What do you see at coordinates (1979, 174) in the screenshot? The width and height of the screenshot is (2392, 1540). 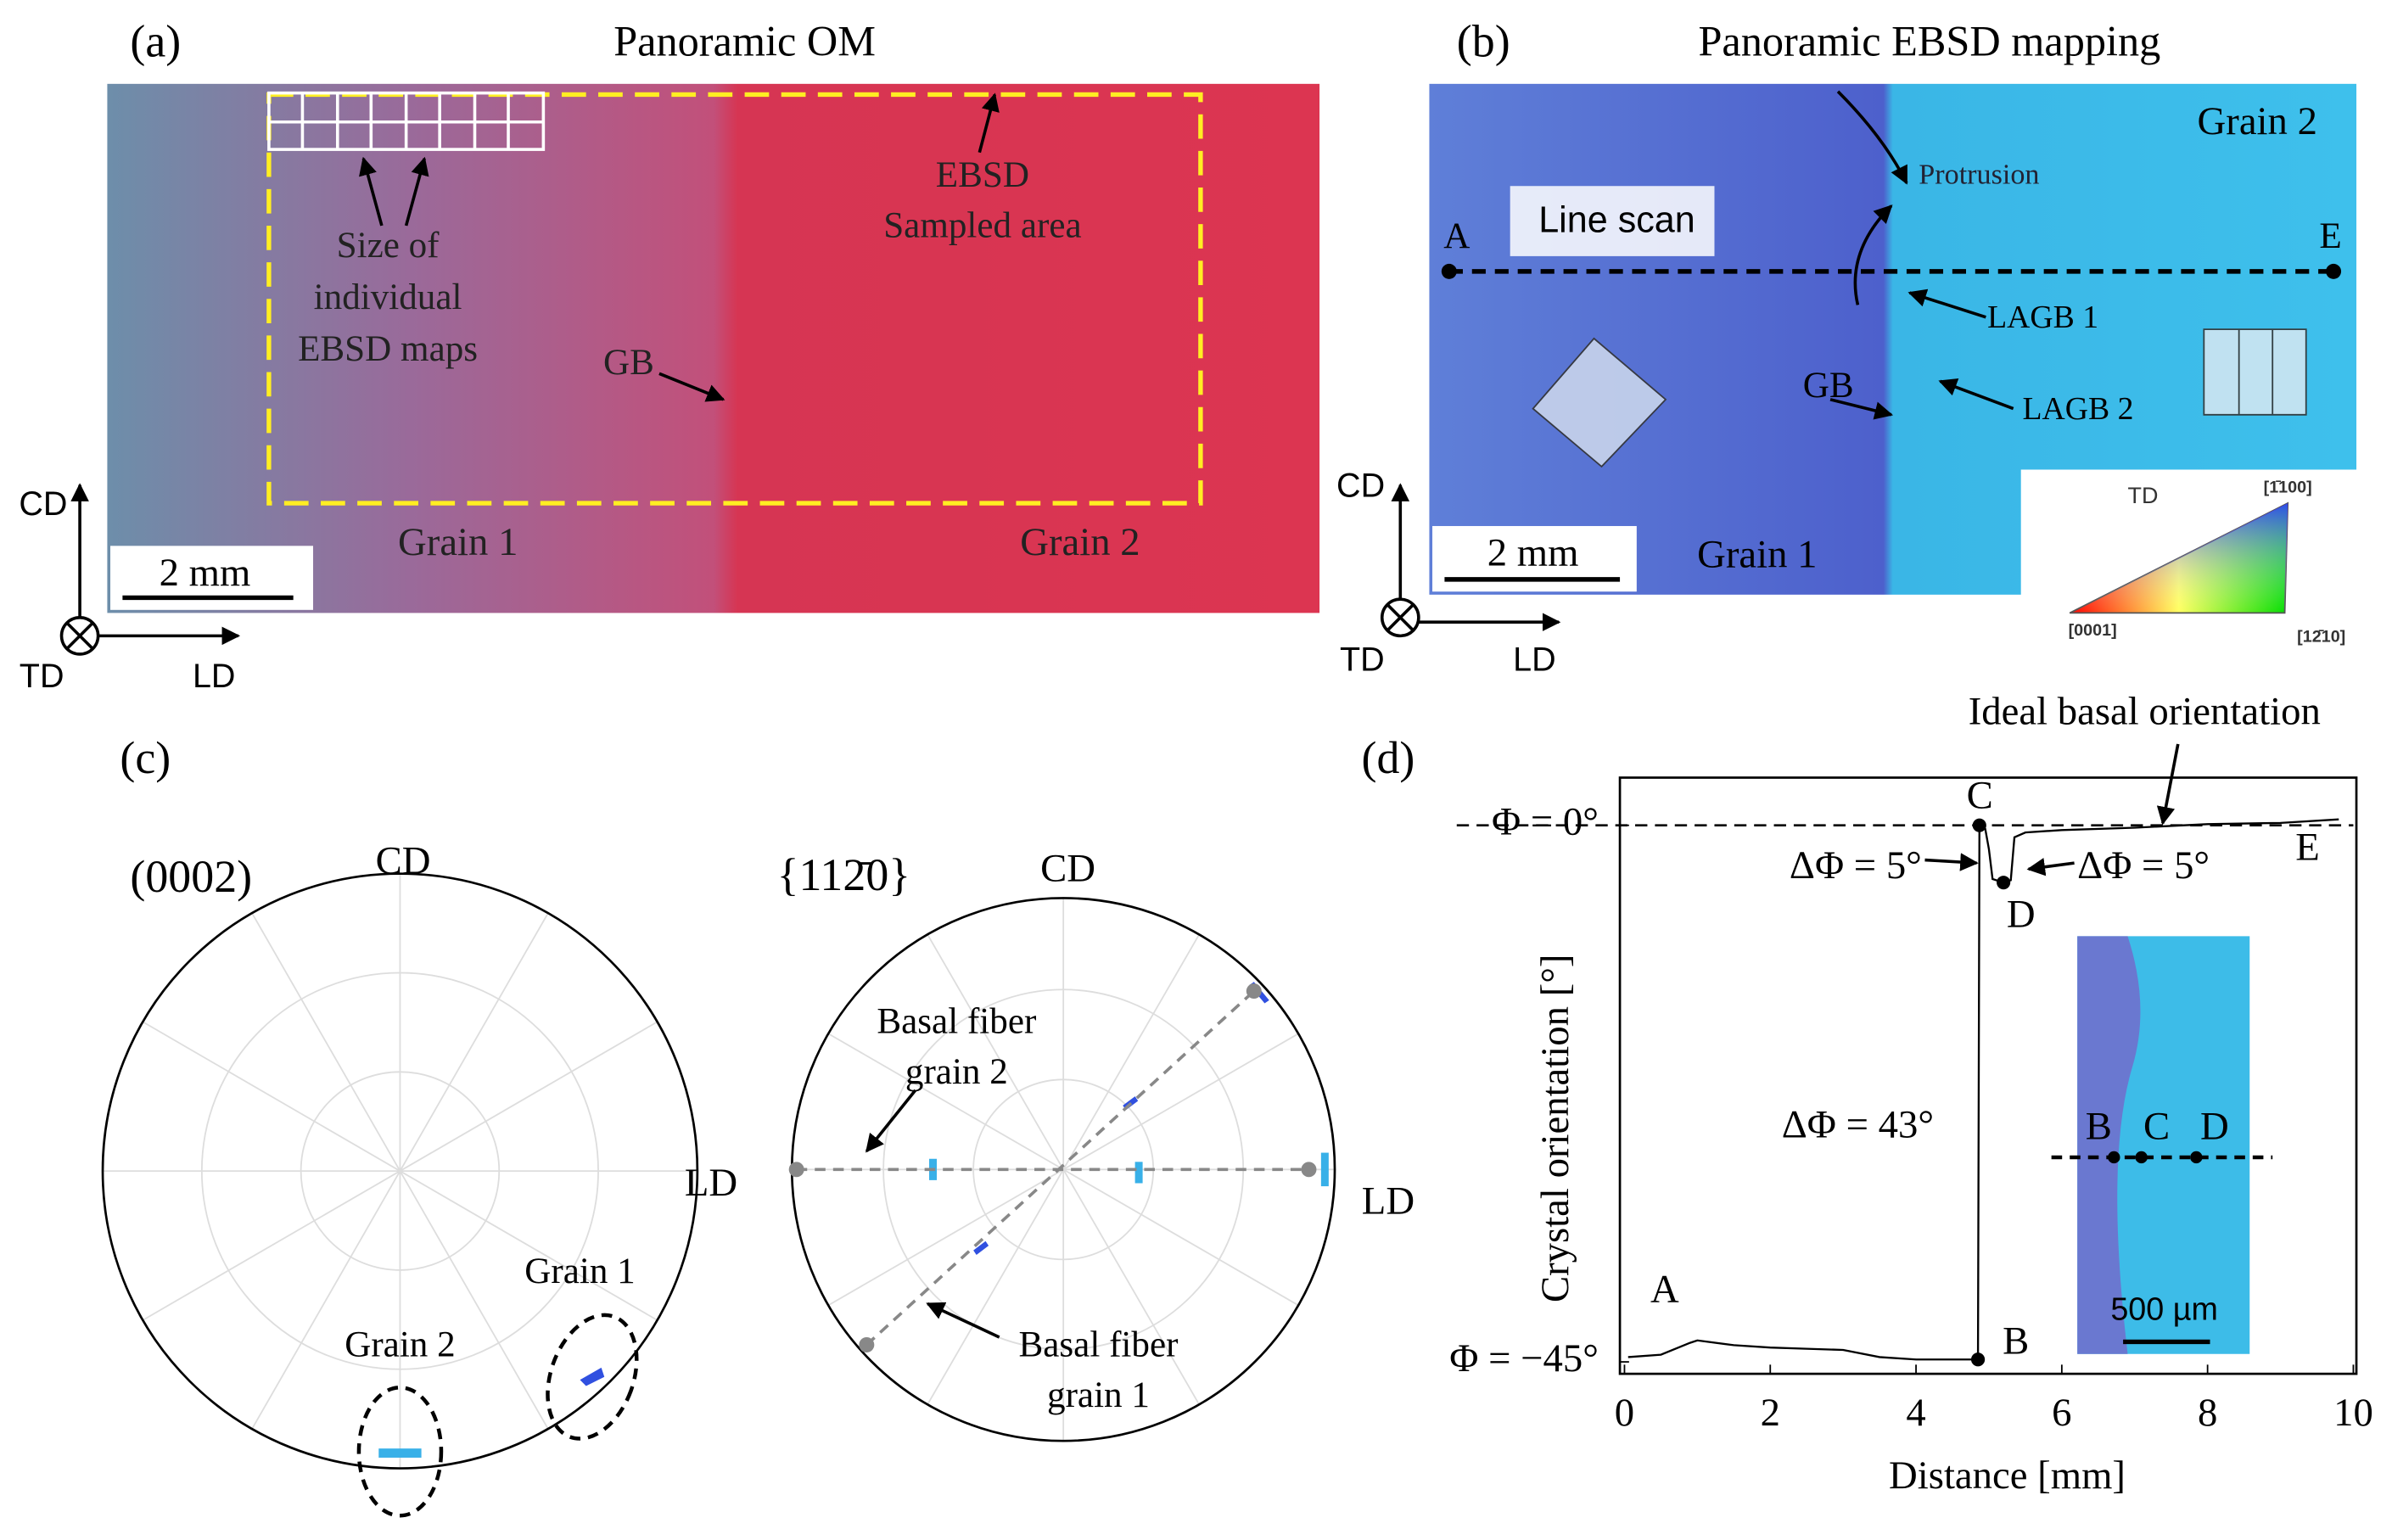 I see `annotation: Protrusion` at bounding box center [1979, 174].